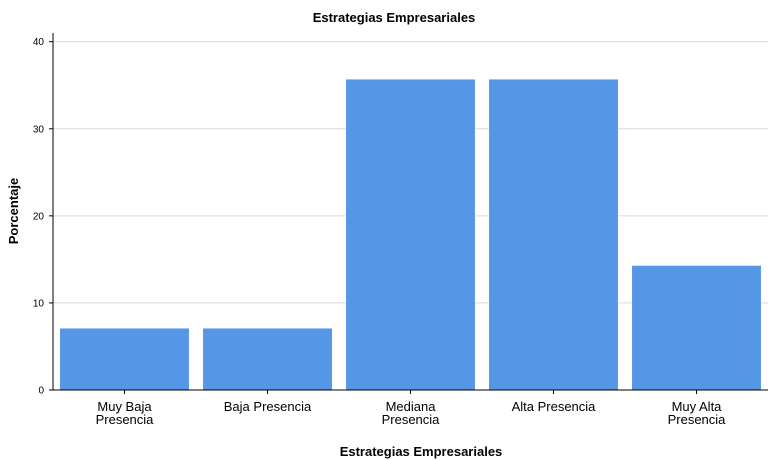  Describe the element at coordinates (13, 211) in the screenshot. I see `y-axis-title: Porcentaje` at that location.